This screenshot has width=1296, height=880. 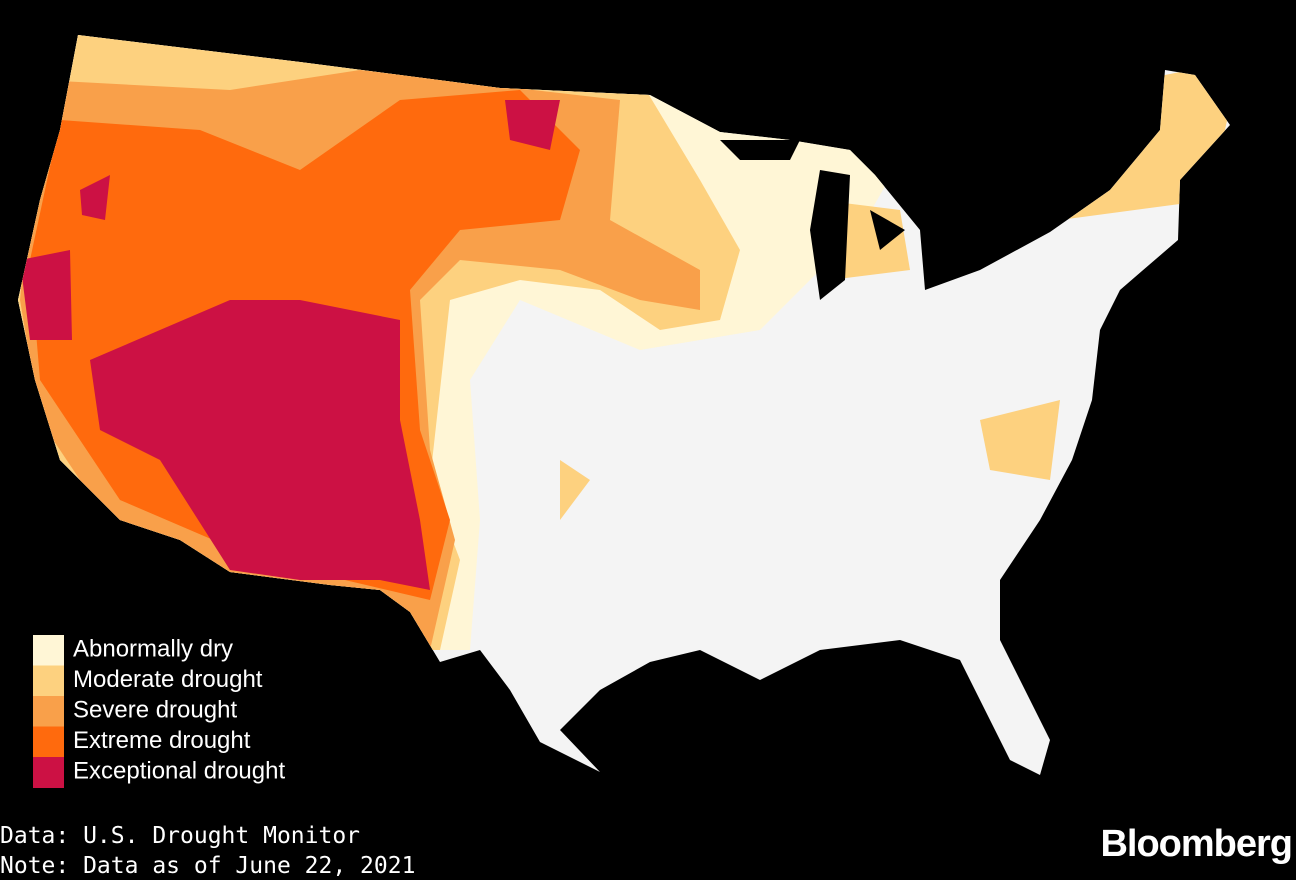 I want to click on brand-logo: Bloomberg, so click(x=1196, y=844).